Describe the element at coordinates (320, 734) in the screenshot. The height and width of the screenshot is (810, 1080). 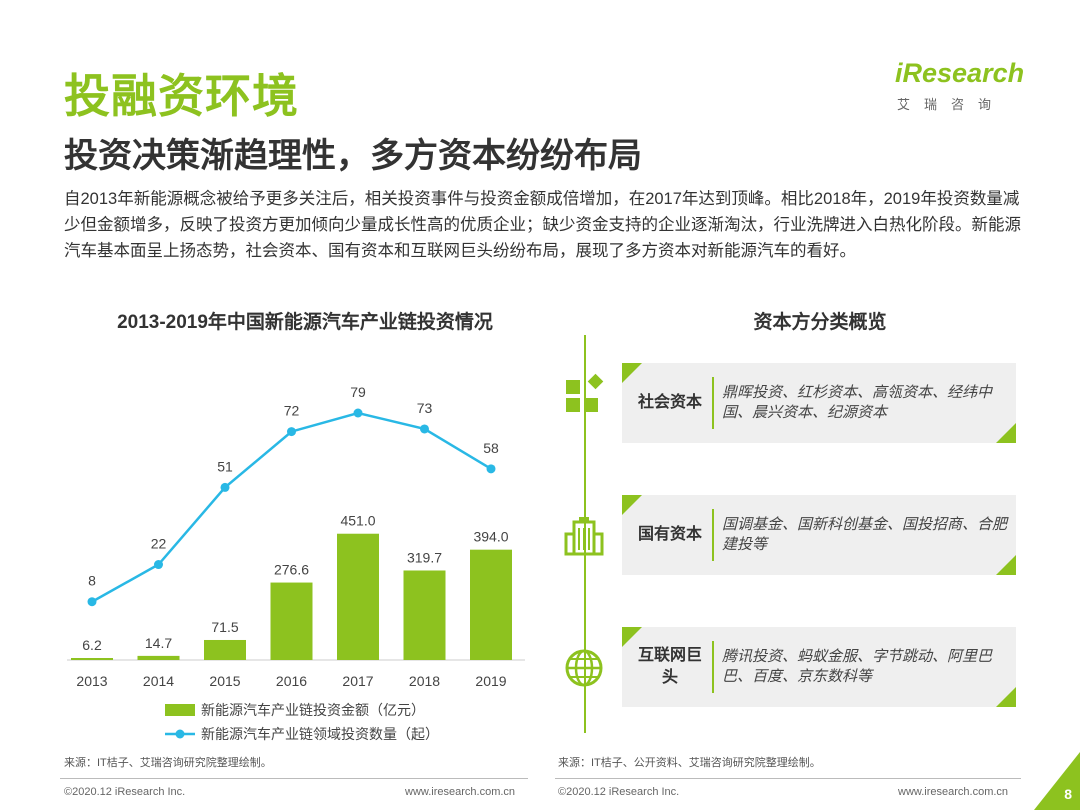
I see `legend-line-label: 新能源汽车产业链领域投资数量（起）` at that location.